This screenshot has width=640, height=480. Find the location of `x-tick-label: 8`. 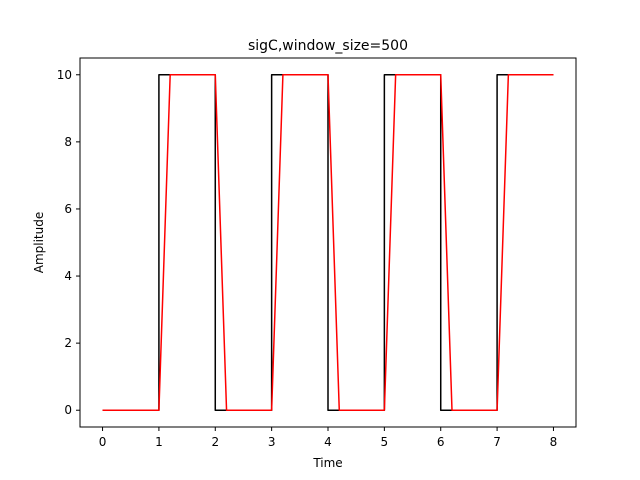

x-tick-label: 8 is located at coordinates (554, 442).